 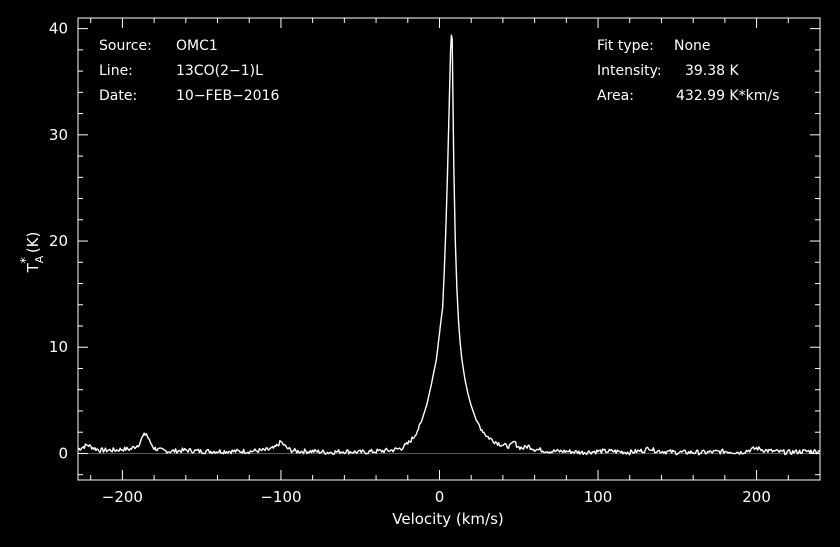 I want to click on y-tick-label: 10, so click(x=58, y=347).